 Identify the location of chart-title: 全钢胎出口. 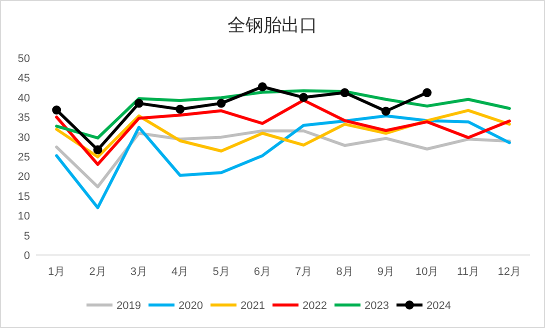
(273, 25).